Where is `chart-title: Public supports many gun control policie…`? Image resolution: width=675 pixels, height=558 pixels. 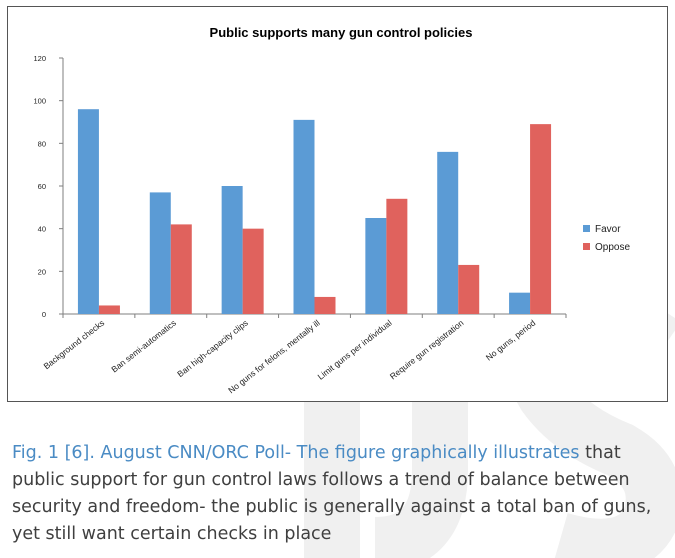 chart-title: Public supports many gun control policie… is located at coordinates (341, 32).